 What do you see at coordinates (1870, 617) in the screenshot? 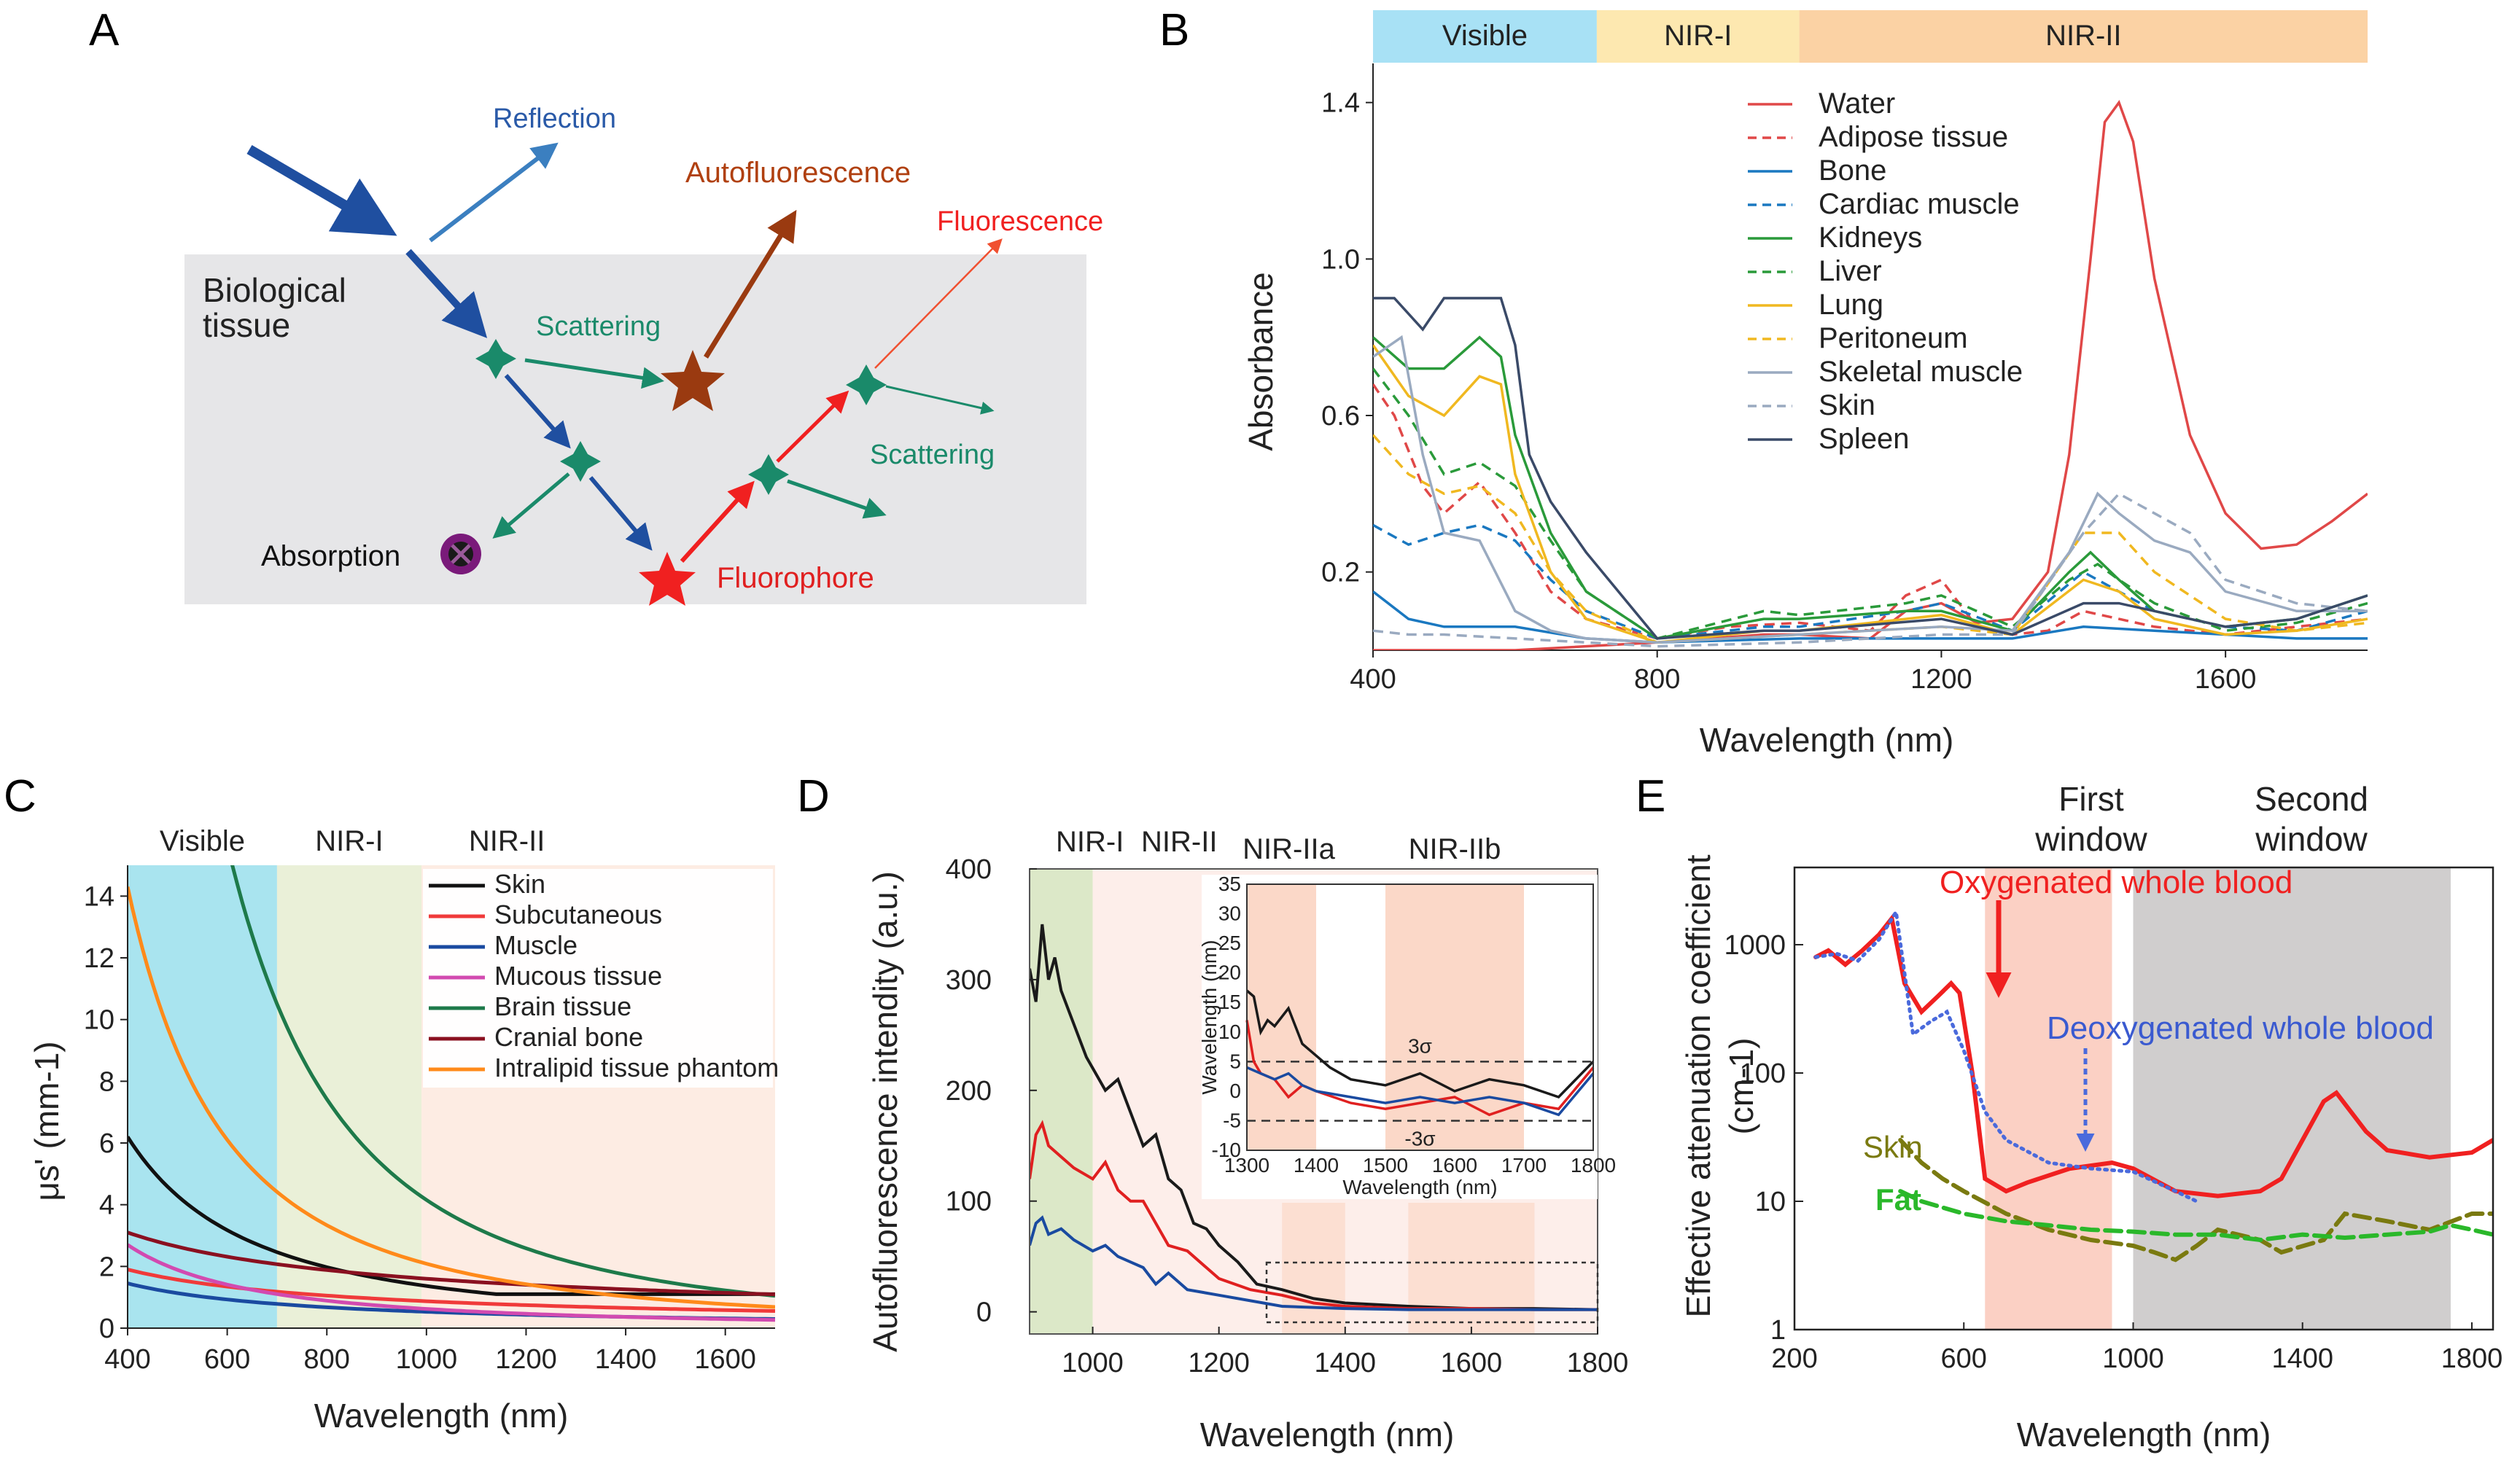
I see `b-series-bone` at bounding box center [1870, 617].